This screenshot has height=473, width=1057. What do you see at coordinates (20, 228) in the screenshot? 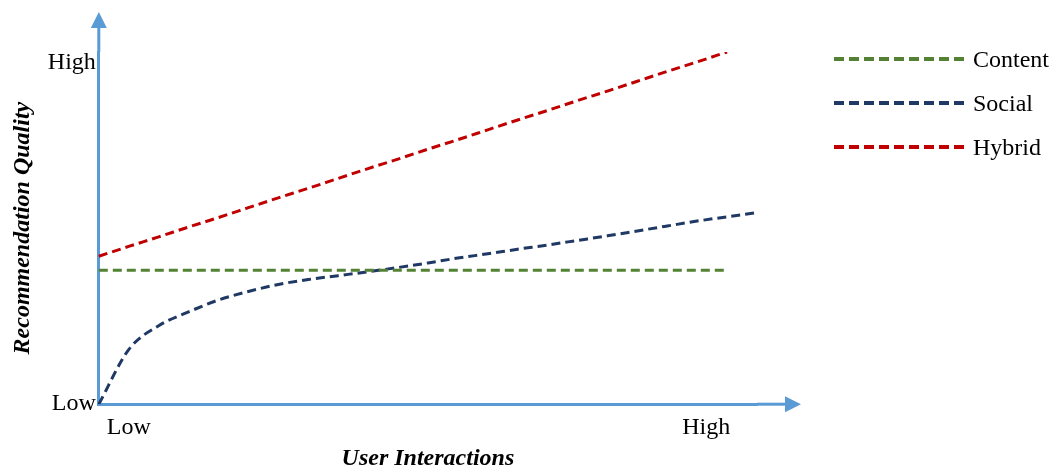
I see `y-axis-title: Recommendation Quality` at bounding box center [20, 228].